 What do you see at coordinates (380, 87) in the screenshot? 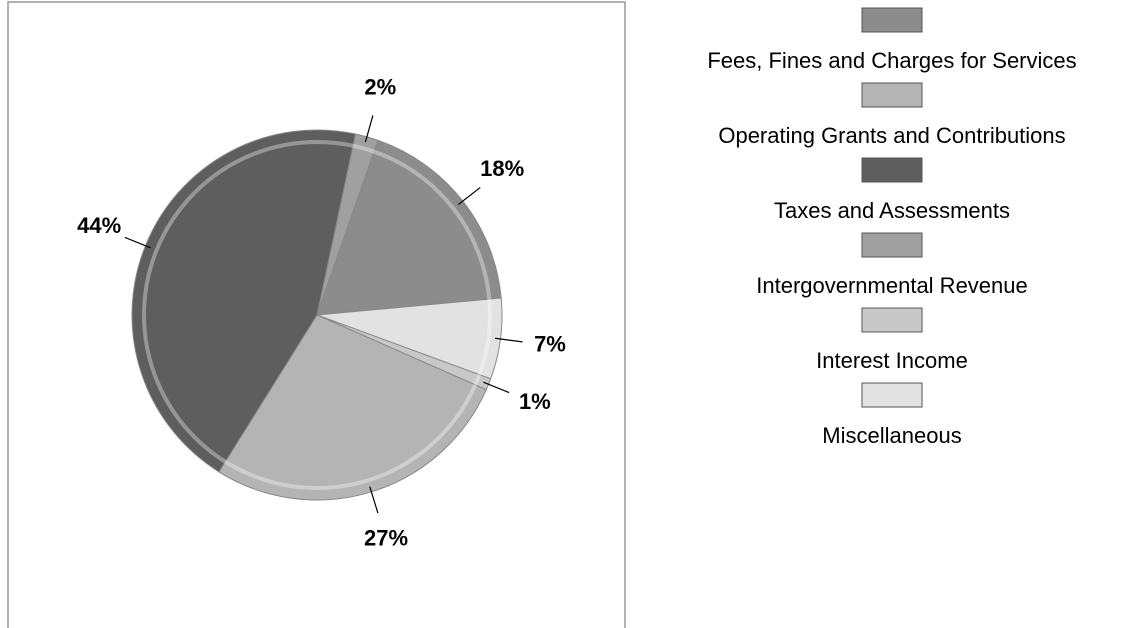
I see `data-label: 2%` at bounding box center [380, 87].